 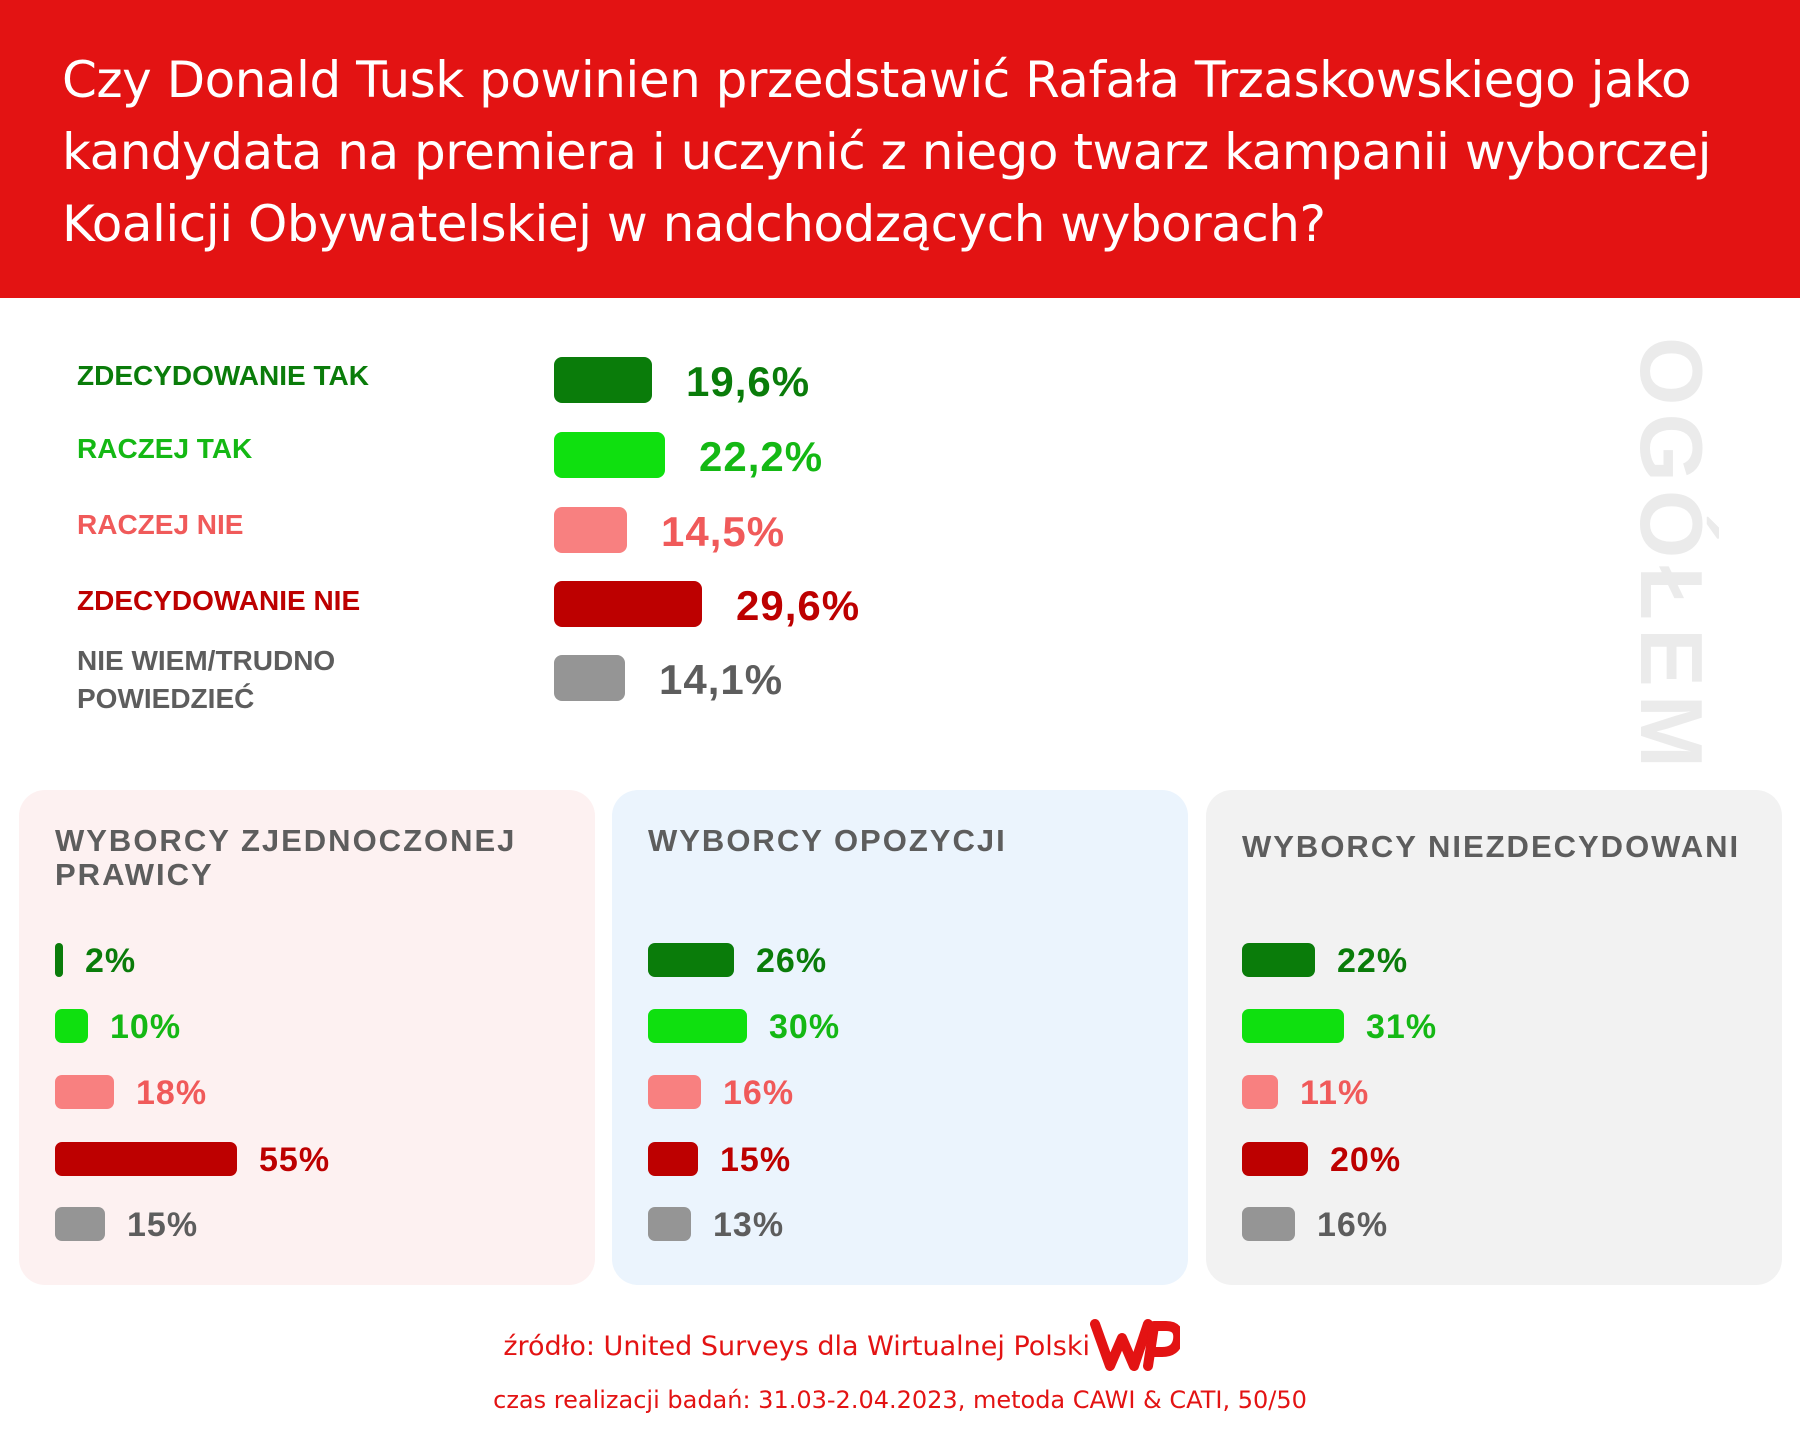 I want to click on panel-value-label: 20%, so click(x=1366, y=1160).